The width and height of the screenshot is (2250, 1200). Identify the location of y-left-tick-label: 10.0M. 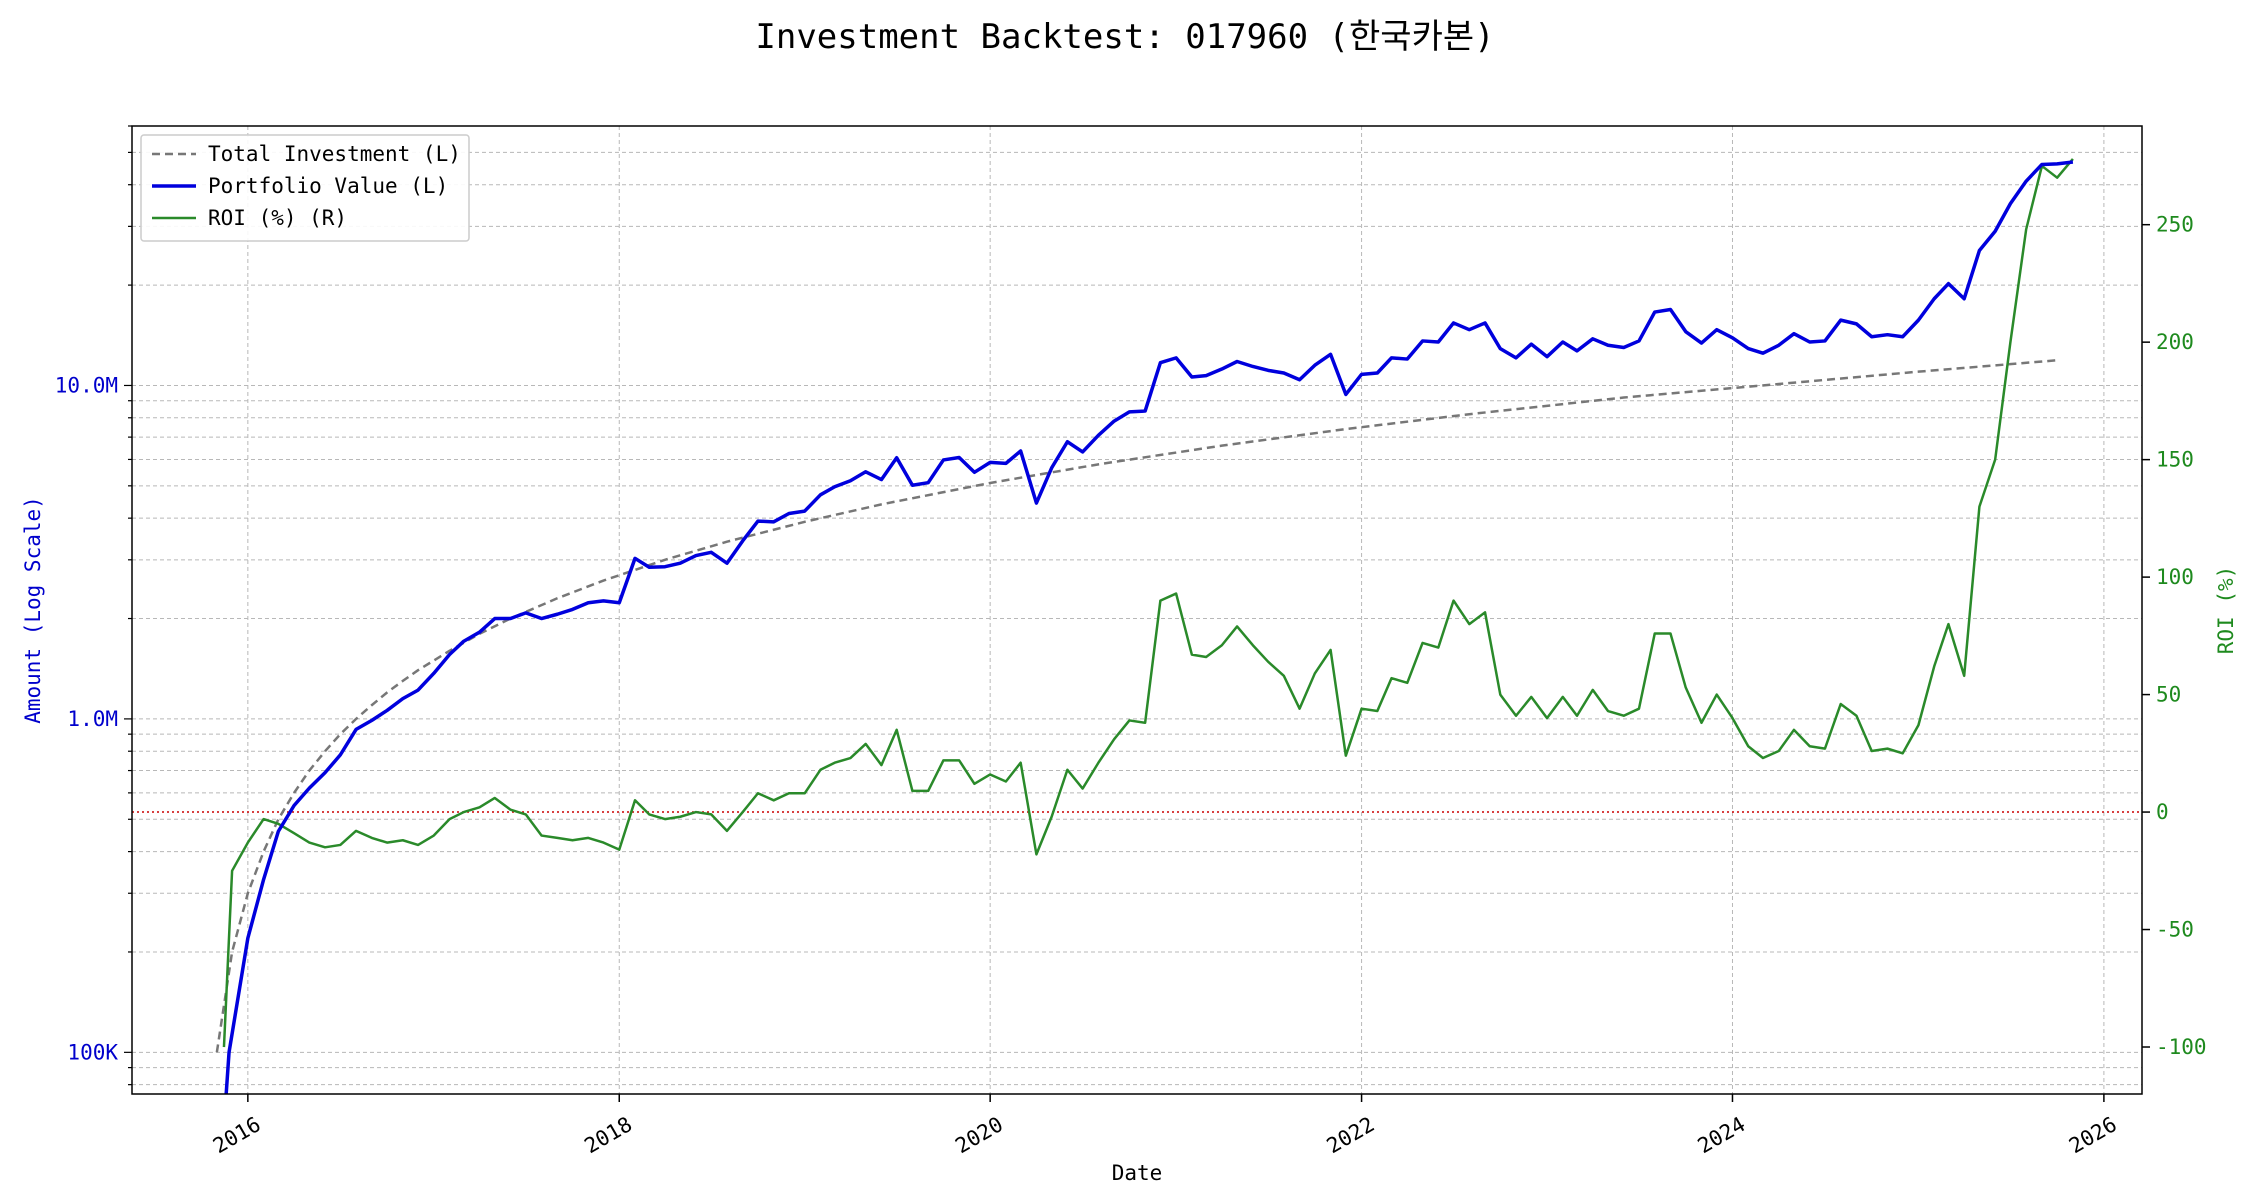
(86, 385).